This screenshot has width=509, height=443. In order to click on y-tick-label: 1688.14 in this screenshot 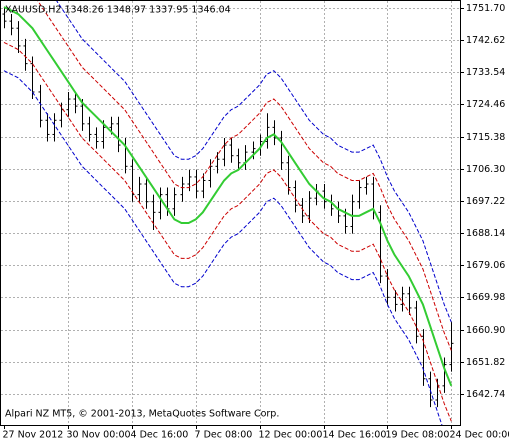, I will do `click(485, 233)`.